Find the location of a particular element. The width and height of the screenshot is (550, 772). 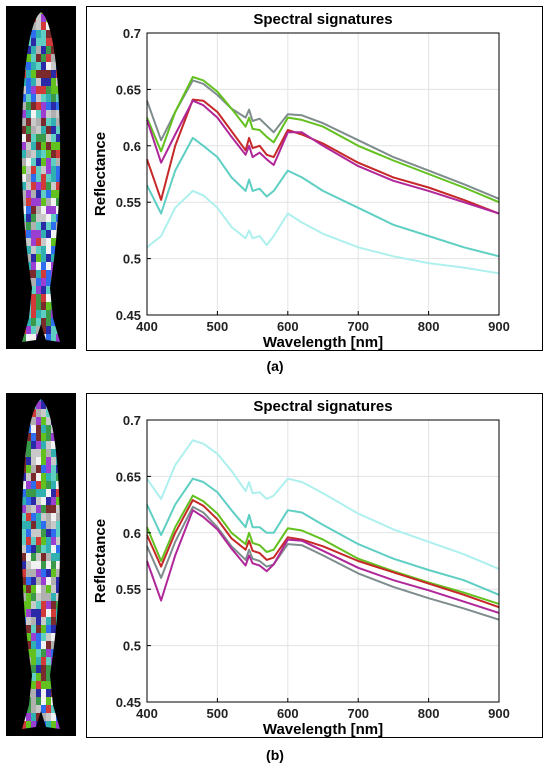

x-tick-label: 700 is located at coordinates (358, 713).